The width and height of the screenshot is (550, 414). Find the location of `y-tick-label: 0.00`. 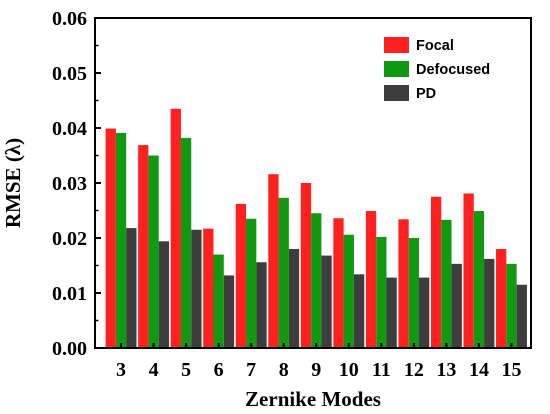

y-tick-label: 0.00 is located at coordinates (69, 349).